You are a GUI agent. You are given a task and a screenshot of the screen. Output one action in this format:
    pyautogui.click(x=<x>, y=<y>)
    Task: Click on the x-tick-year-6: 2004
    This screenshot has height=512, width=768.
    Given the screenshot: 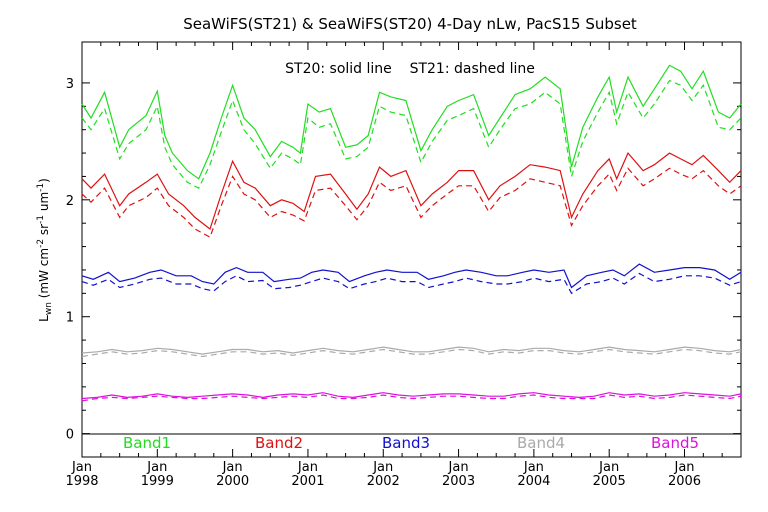 What is the action you would take?
    pyautogui.click(x=533, y=481)
    